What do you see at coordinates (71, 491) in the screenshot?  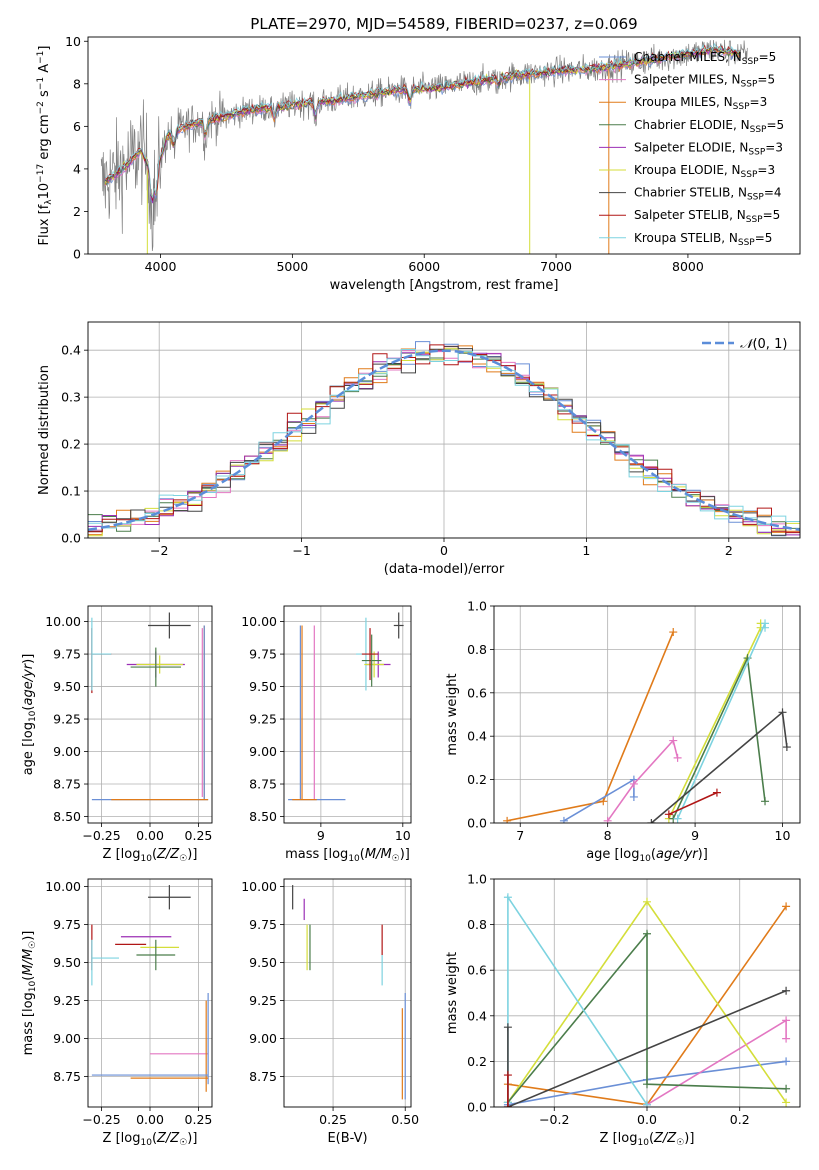 I see `y-tick-label: 0.1` at bounding box center [71, 491].